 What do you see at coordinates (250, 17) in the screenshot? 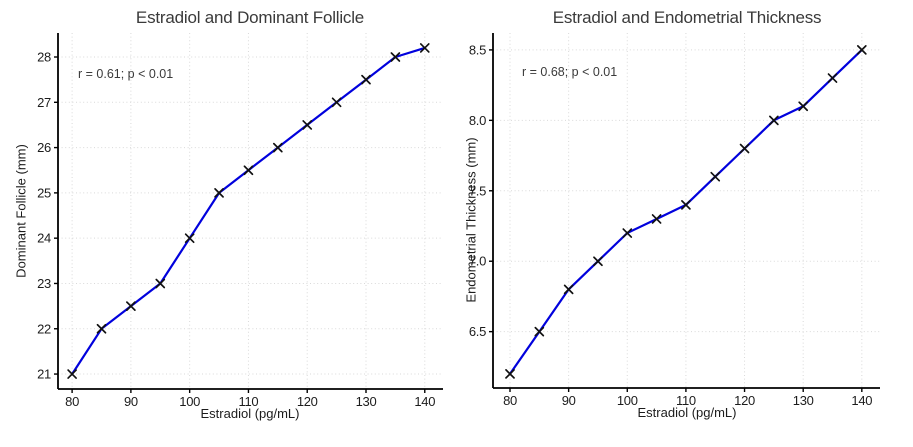
I see `chart-title: Estradiol and Dominant Follicle` at bounding box center [250, 17].